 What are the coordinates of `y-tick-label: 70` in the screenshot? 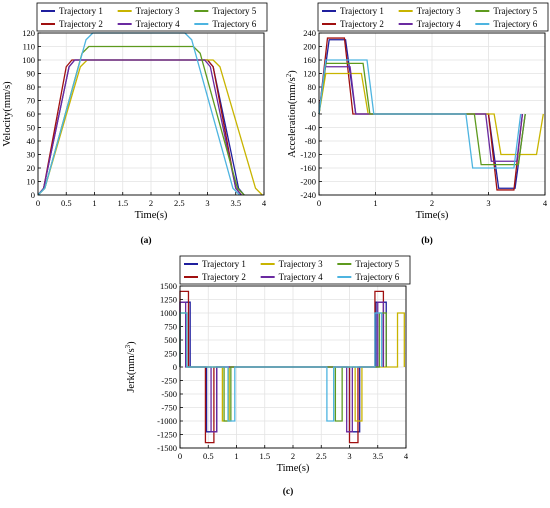 It's located at (31, 101).